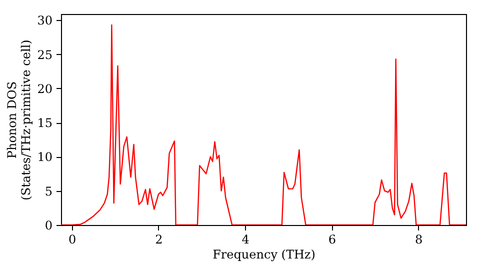  Describe the element at coordinates (332, 239) in the screenshot. I see `x-tick-label: 6` at that location.